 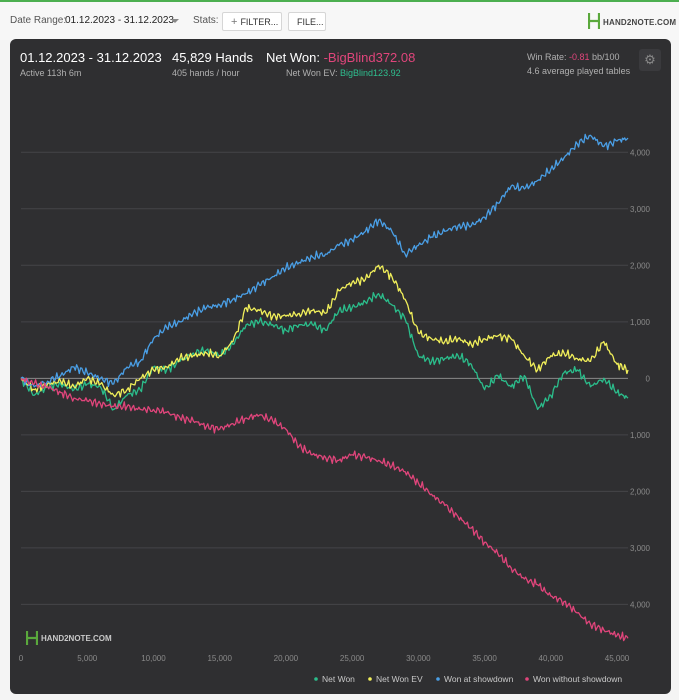 I want to click on summary-date-range: 01.12.2023 - 31.12.2023, so click(x=91, y=57).